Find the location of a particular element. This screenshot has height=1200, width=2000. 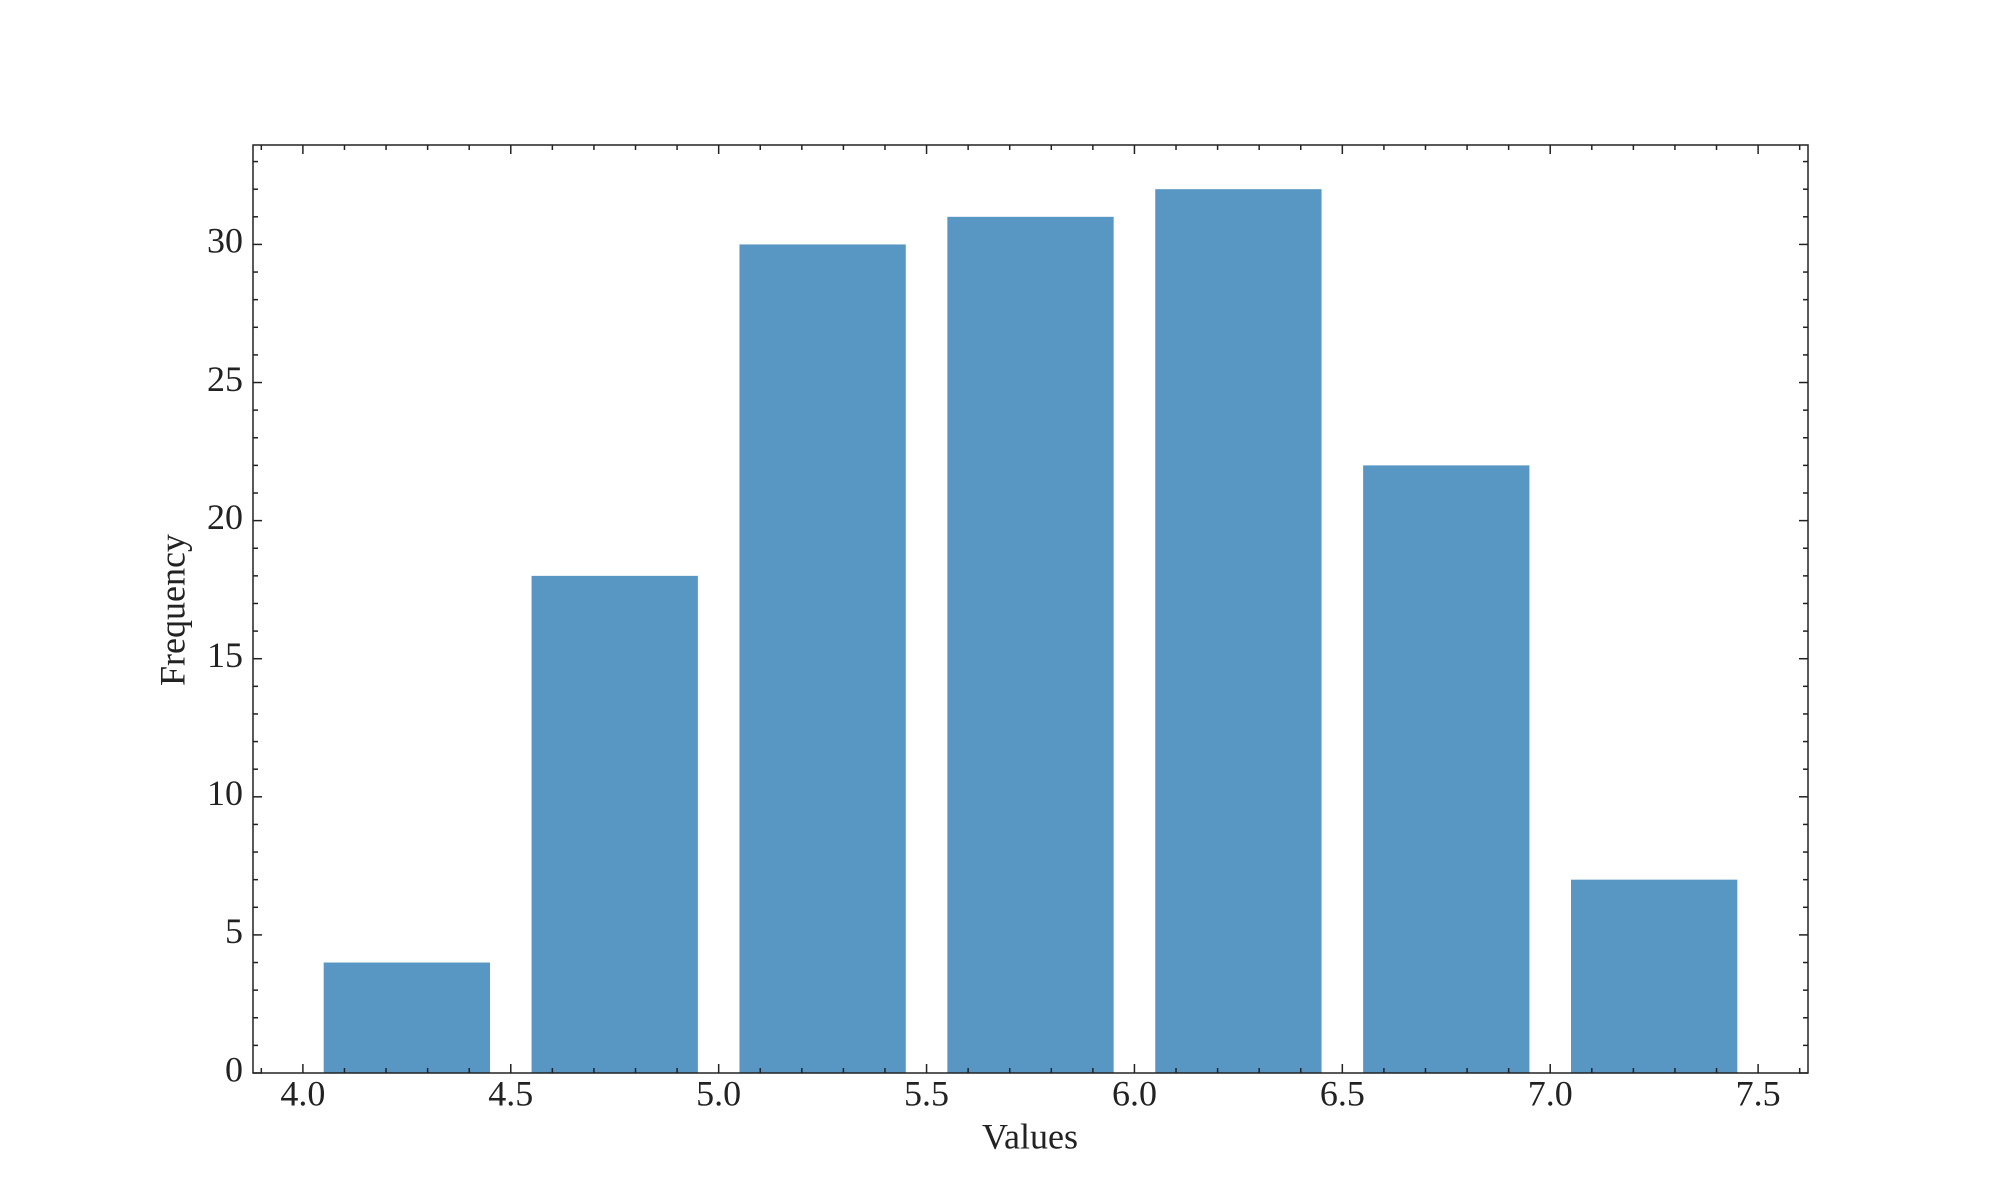

y-tick-label: 30 is located at coordinates (225, 241).